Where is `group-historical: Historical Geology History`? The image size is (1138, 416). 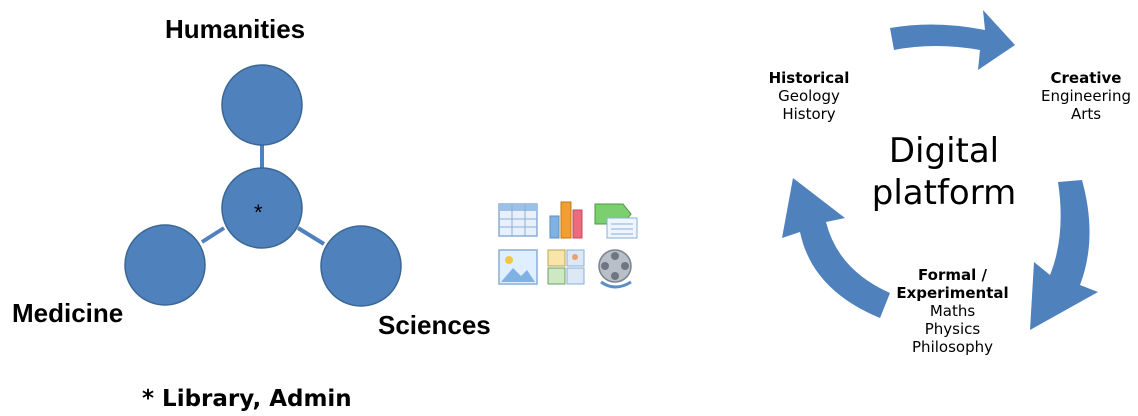
group-historical: Historical Geology History is located at coordinates (809, 96).